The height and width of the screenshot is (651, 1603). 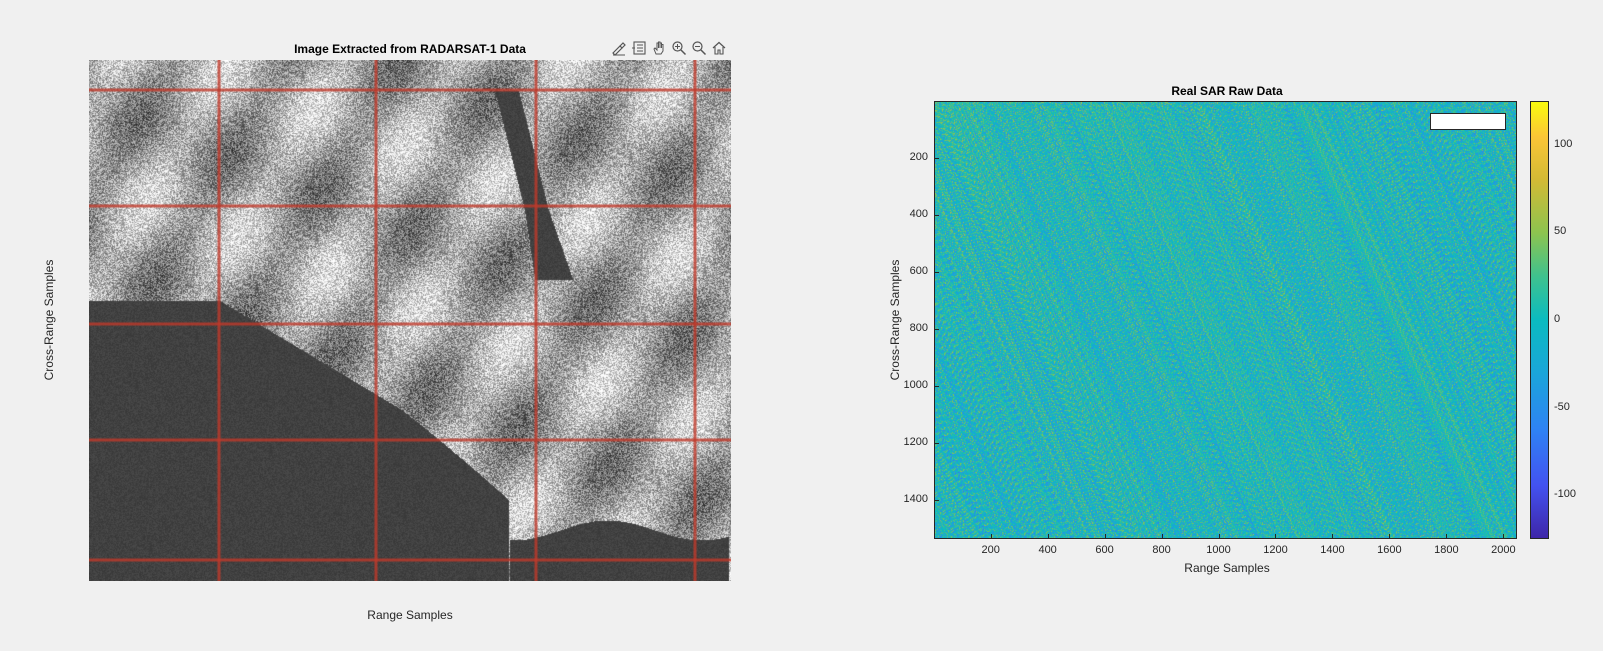 I want to click on colorbar-tick-label: -100, so click(x=1565, y=494).